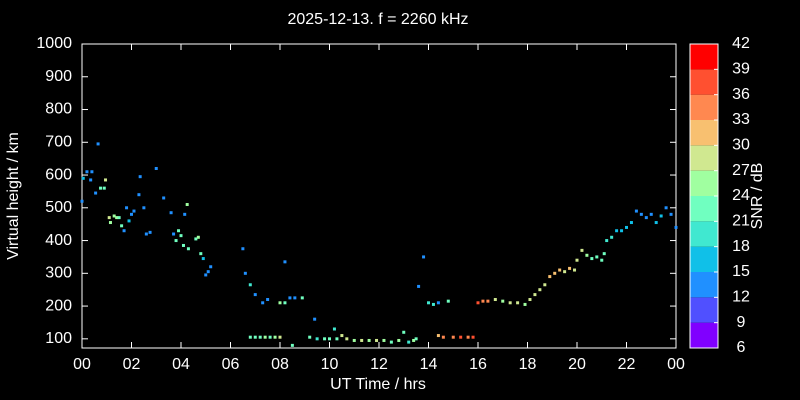  What do you see at coordinates (741, 297) in the screenshot?
I see `colorbar-tick-label: 12` at bounding box center [741, 297].